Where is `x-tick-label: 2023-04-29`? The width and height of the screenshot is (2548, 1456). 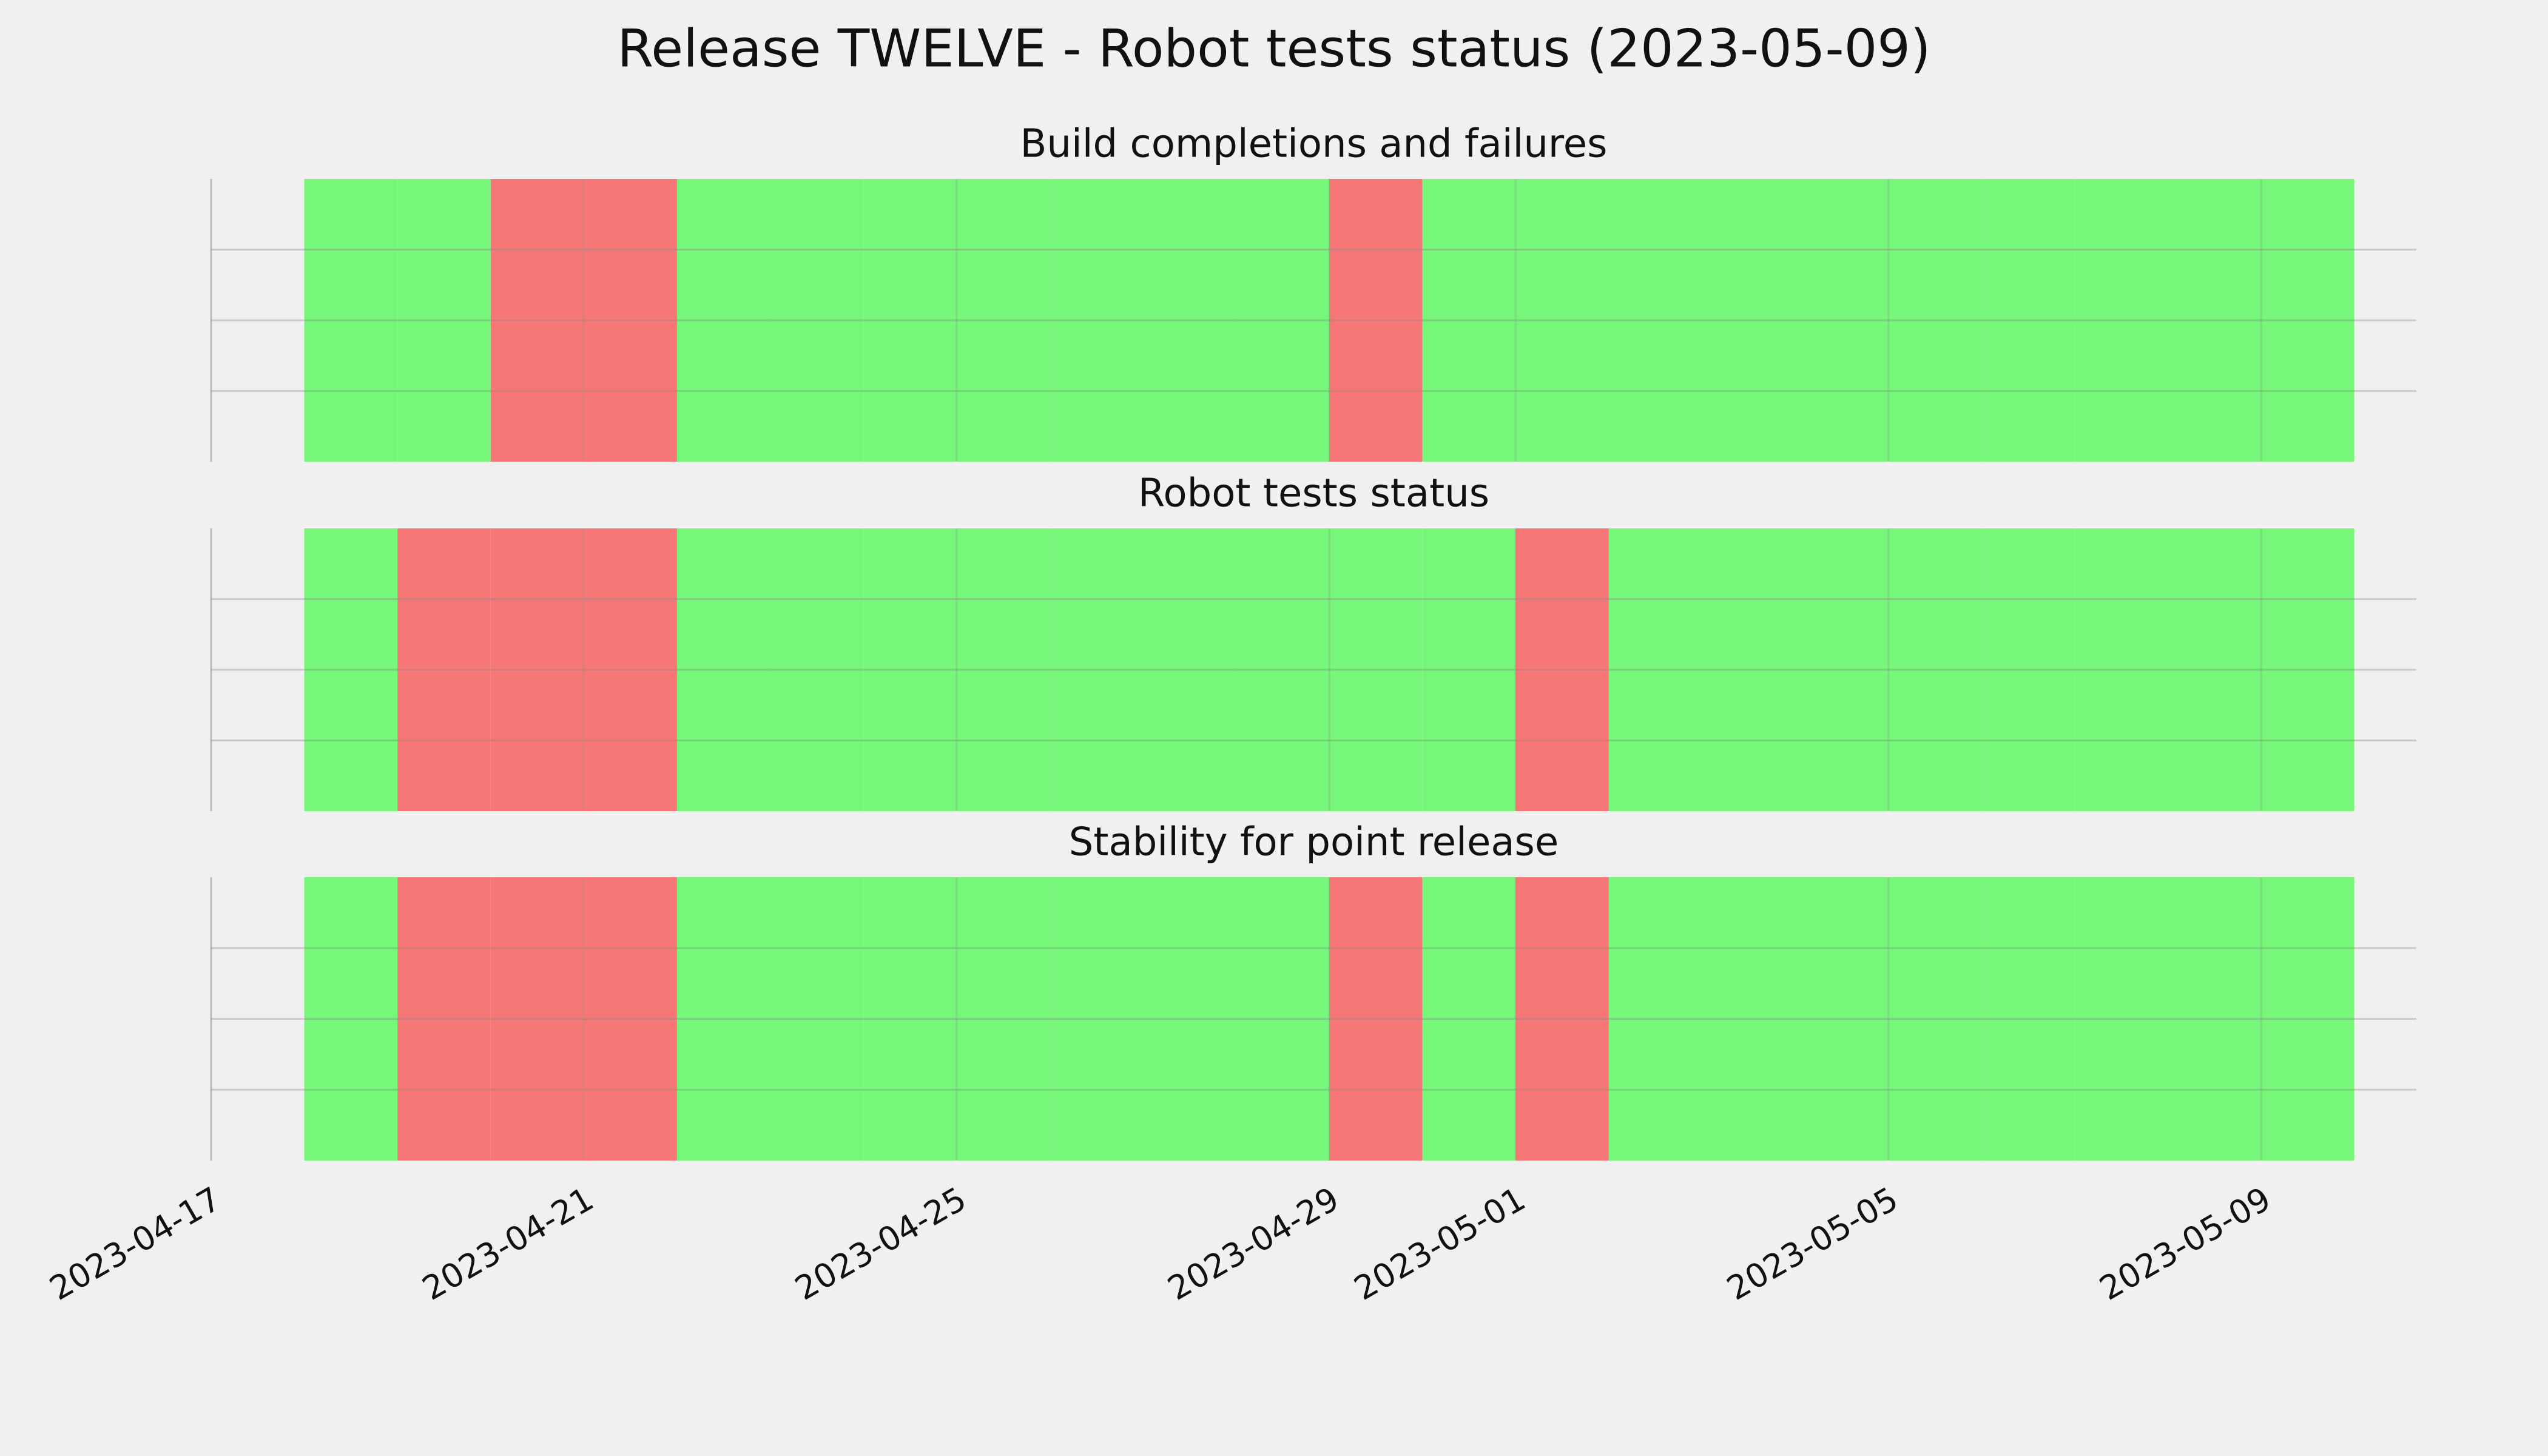
x-tick-label: 2023-04-29 is located at coordinates (1253, 1243).